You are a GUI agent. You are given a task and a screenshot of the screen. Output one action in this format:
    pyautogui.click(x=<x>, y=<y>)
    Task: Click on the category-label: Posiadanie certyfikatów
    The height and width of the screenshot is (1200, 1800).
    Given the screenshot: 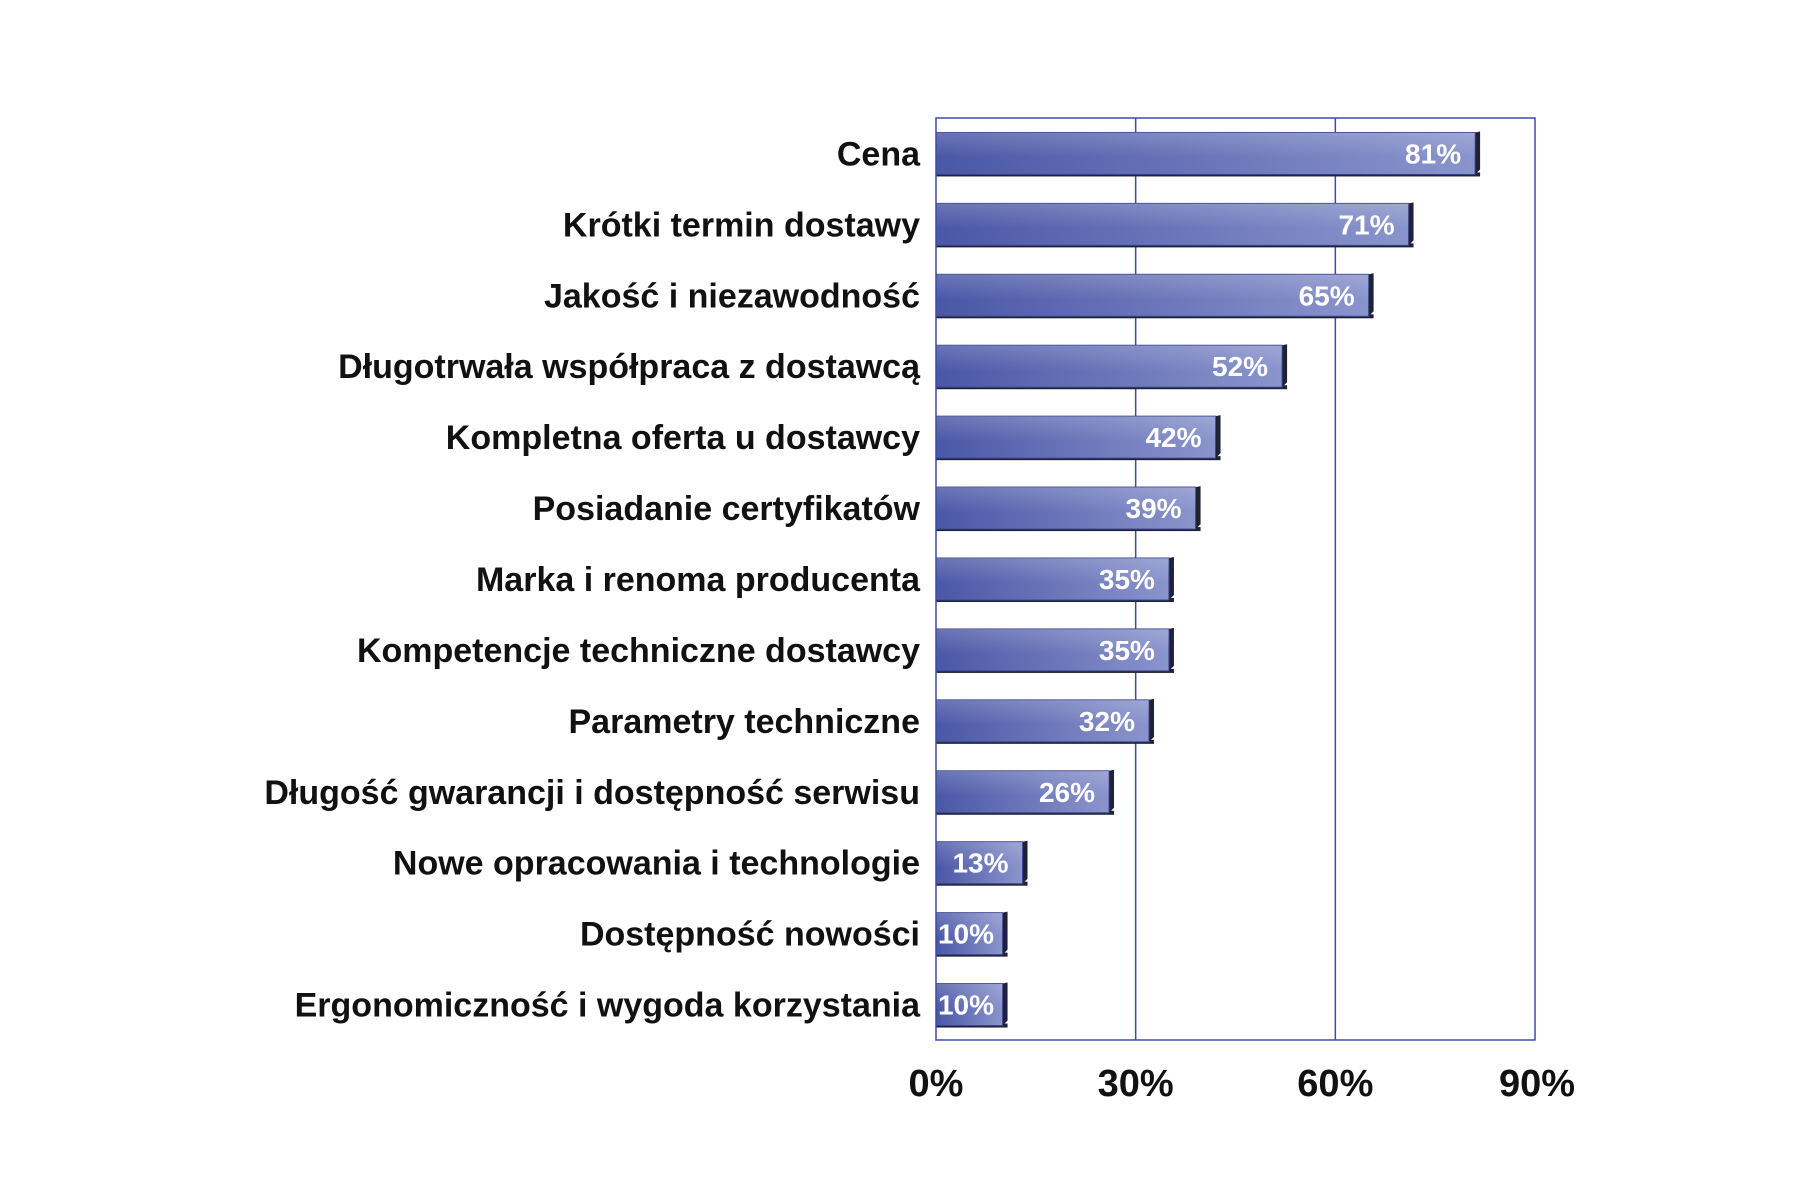 What is the action you would take?
    pyautogui.click(x=727, y=509)
    